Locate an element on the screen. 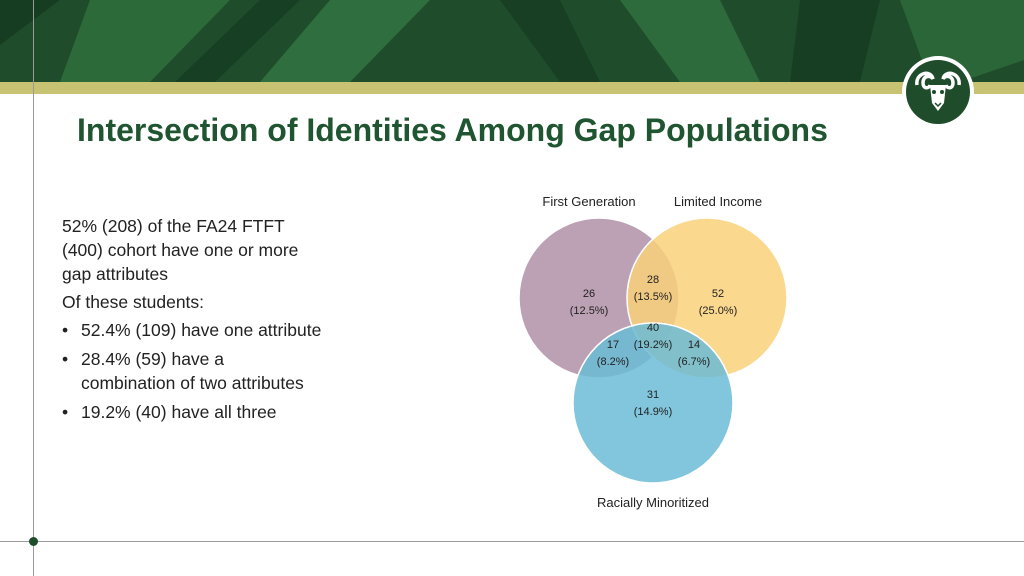  fg-li-pct: (13.5%) is located at coordinates (653, 297).